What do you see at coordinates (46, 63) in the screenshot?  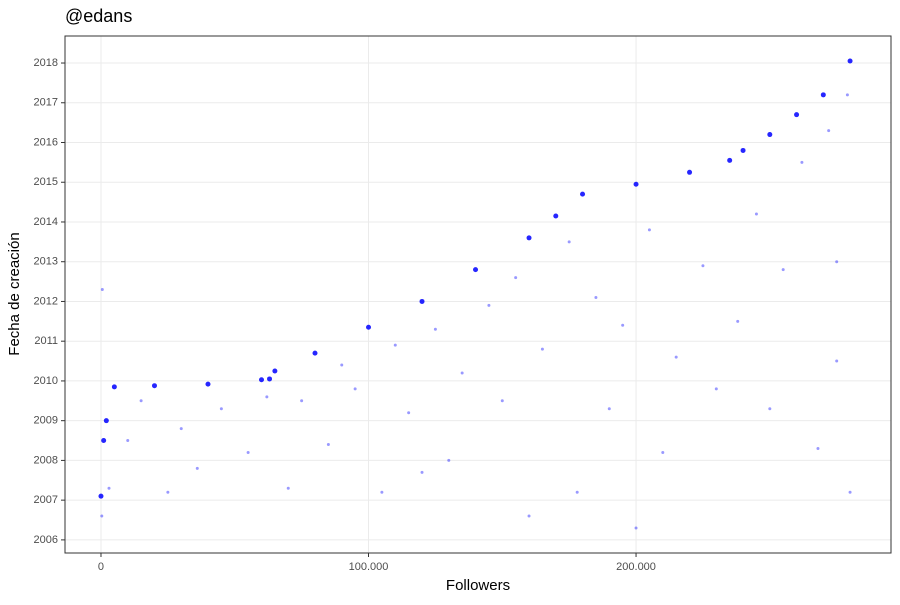 I see `y-tick-label: 2018` at bounding box center [46, 63].